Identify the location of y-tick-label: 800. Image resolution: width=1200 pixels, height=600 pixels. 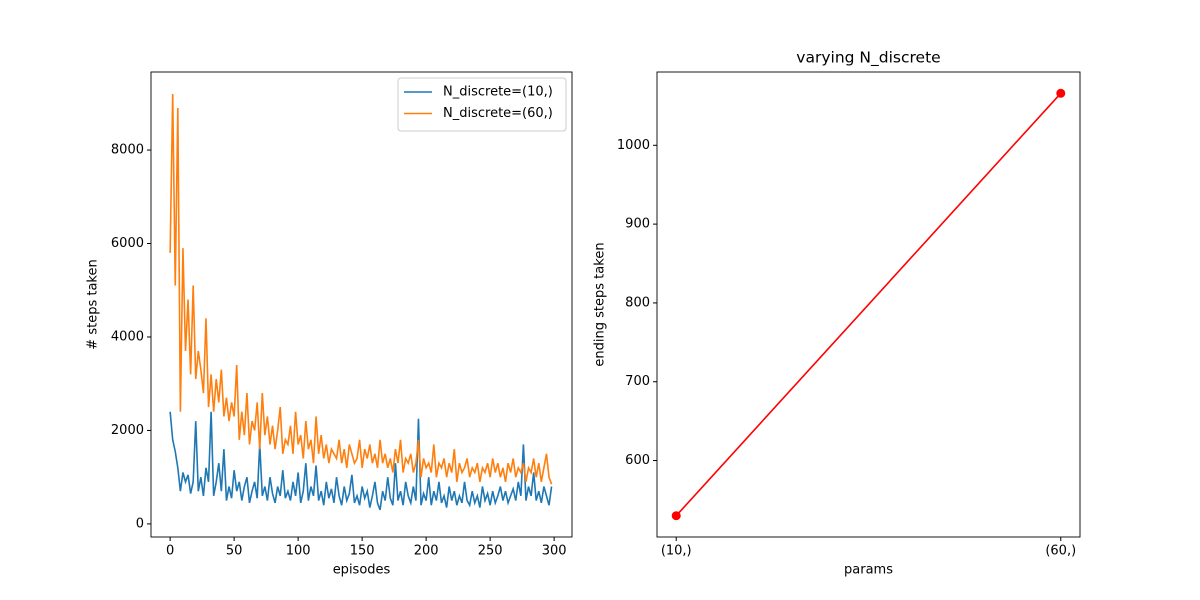
(637, 302).